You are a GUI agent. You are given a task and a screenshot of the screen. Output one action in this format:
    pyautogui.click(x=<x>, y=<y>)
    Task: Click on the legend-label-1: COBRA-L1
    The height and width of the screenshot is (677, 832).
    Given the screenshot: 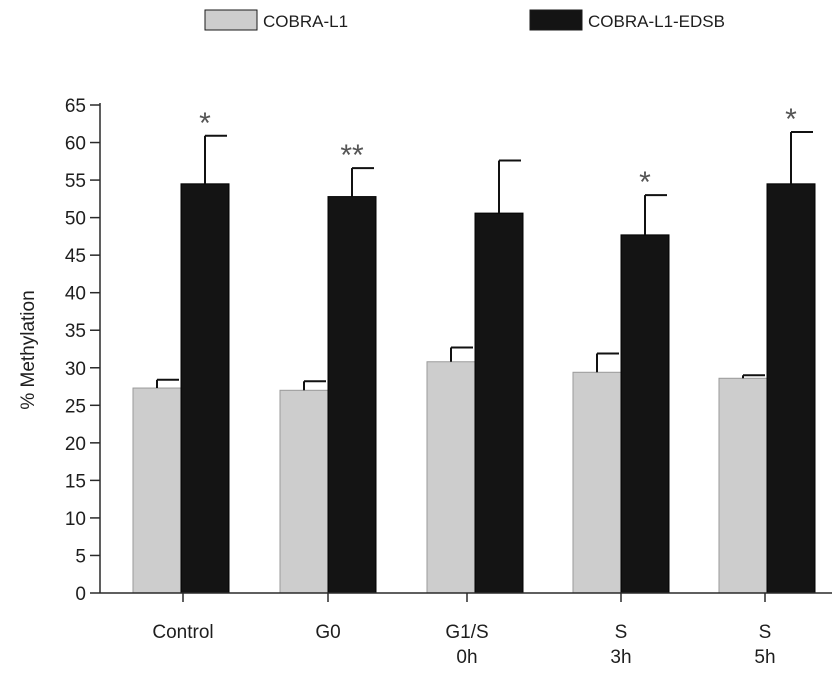 What is the action you would take?
    pyautogui.click(x=305, y=21)
    